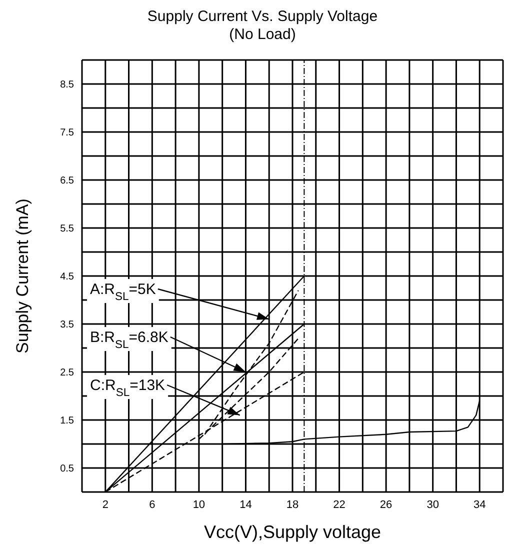 The height and width of the screenshot is (560, 525). I want to click on x-tick-label: 18, so click(292, 504).